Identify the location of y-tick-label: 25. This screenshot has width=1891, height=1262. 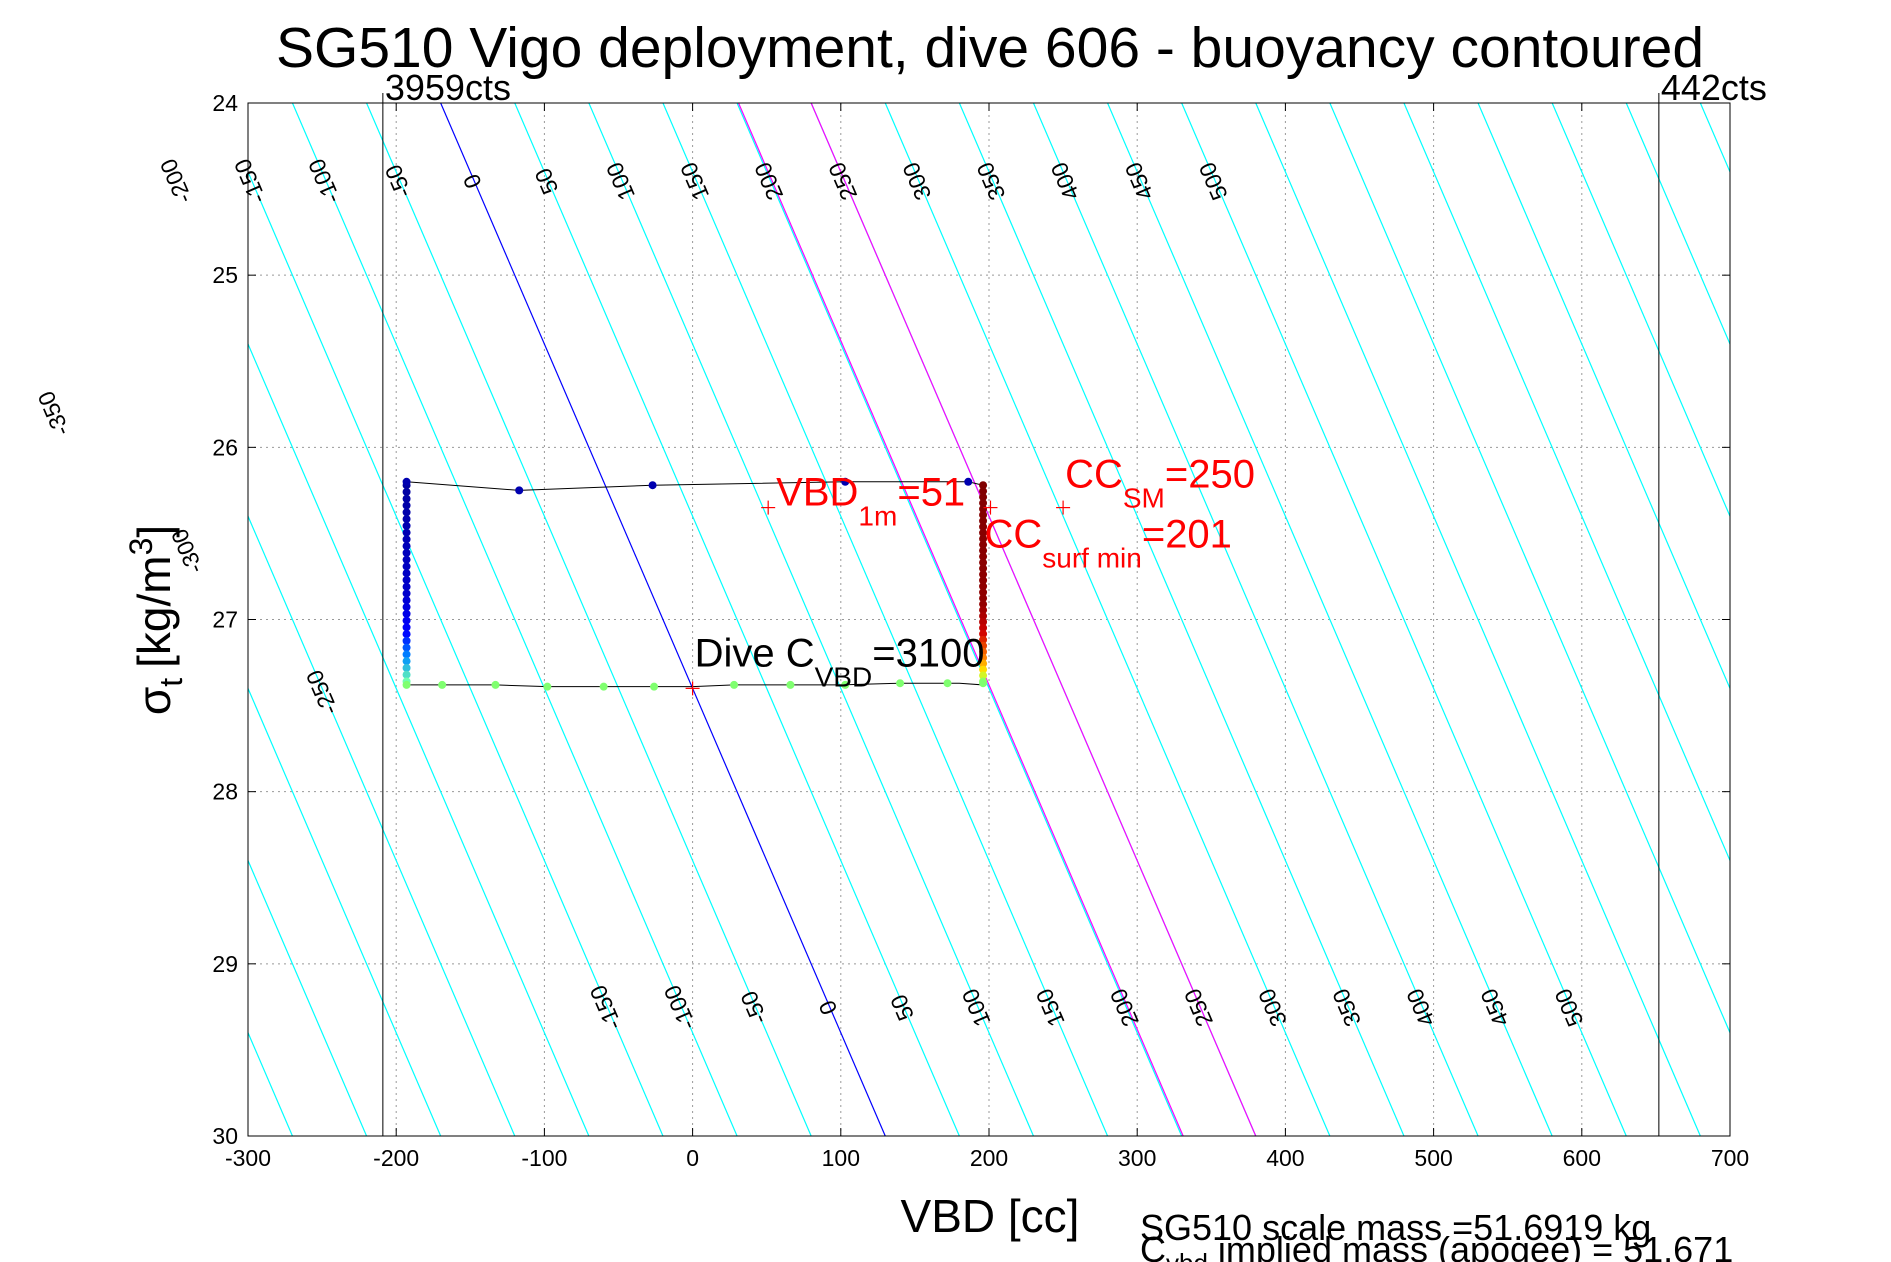
(225, 275).